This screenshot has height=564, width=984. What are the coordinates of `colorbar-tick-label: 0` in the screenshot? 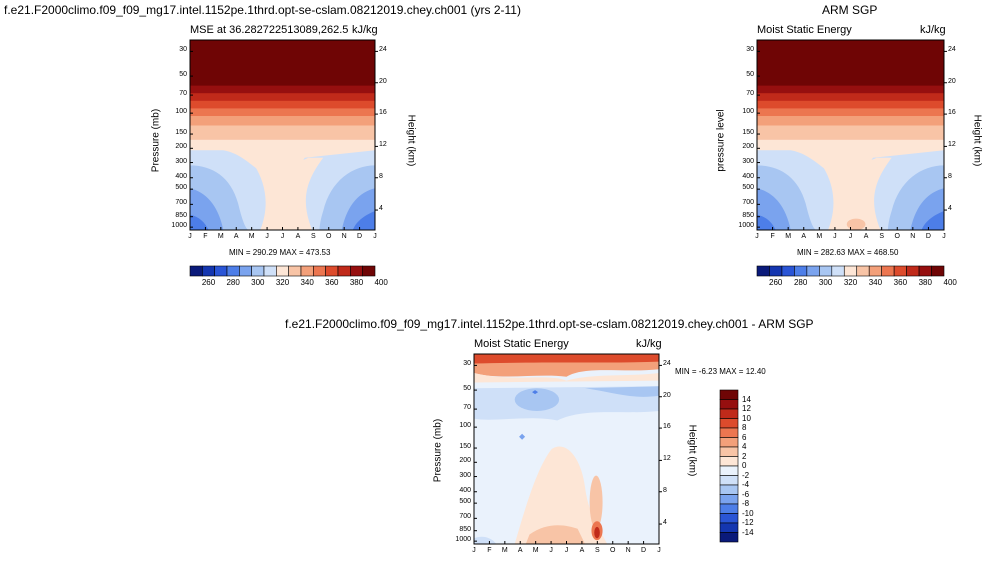 It's located at (744, 465).